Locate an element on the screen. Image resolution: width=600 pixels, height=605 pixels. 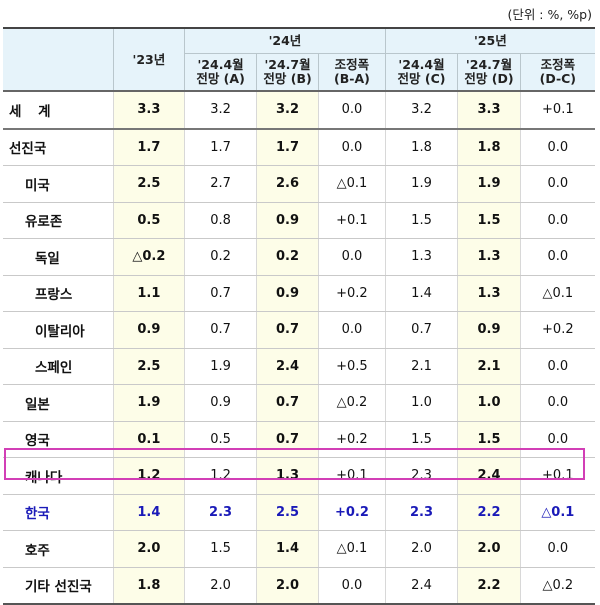
row-label: 일본 is located at coordinates (58, 403).